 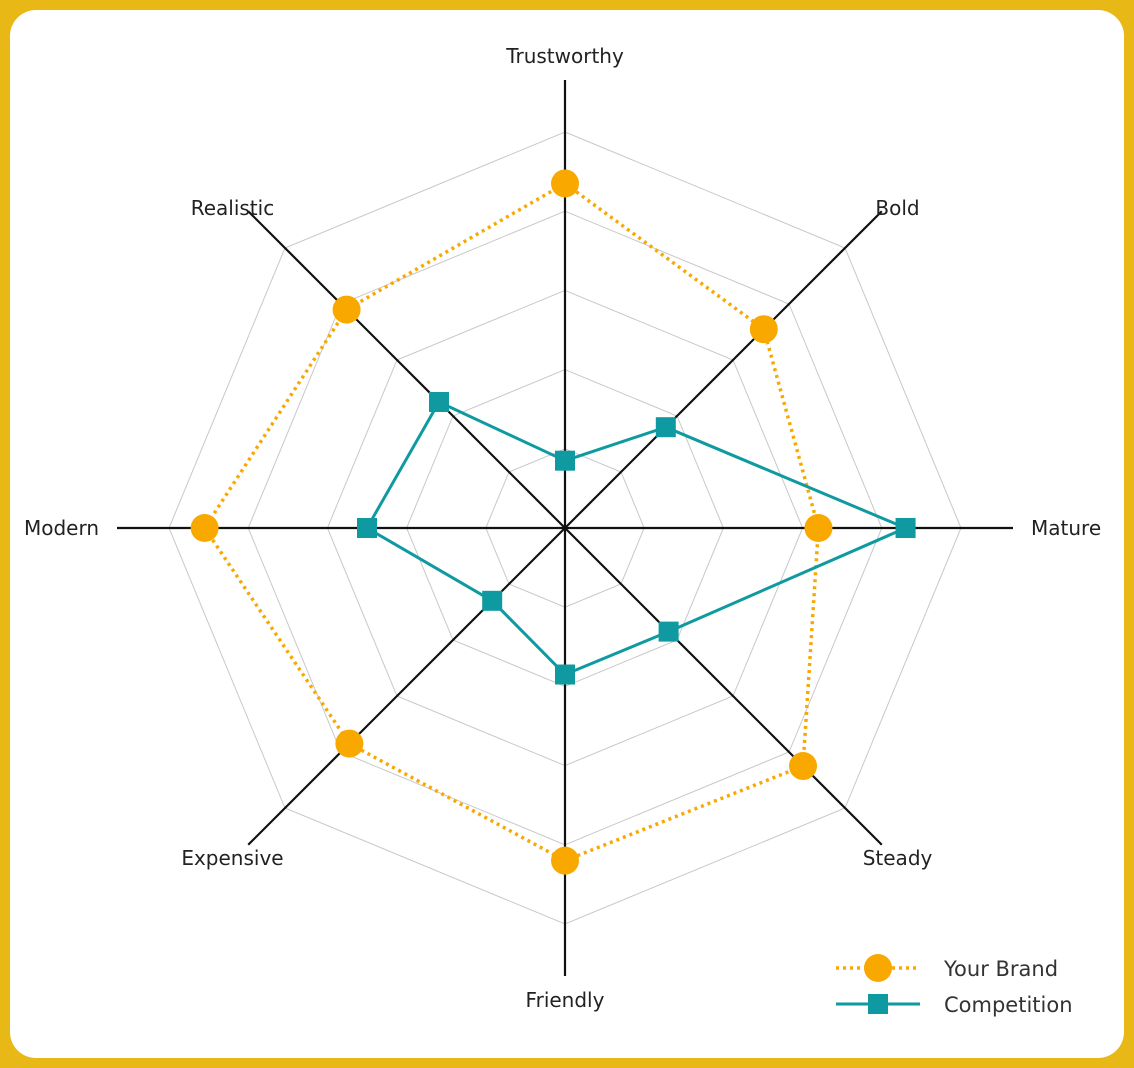 I want to click on legend-item-competition: Competition, so click(x=954, y=1005).